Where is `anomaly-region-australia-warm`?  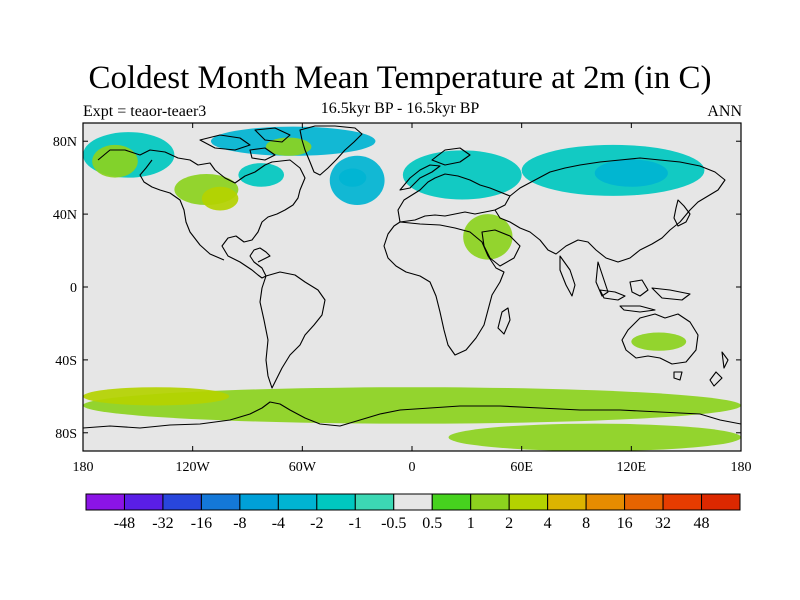
anomaly-region-australia-warm is located at coordinates (659, 341).